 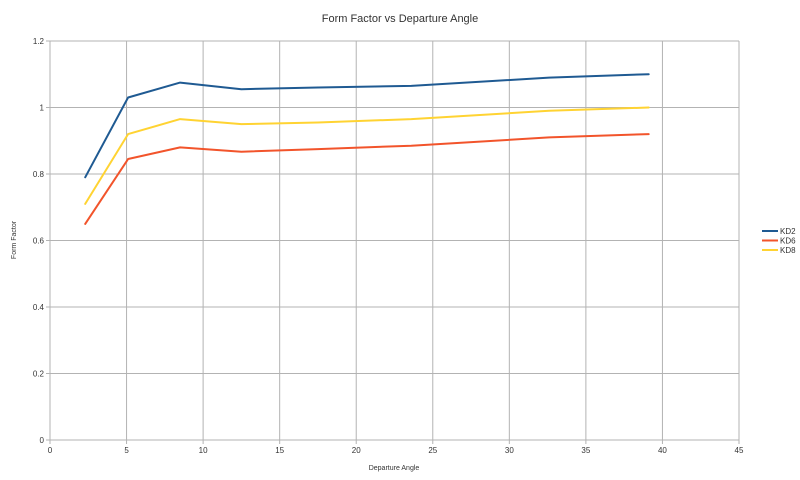 I want to click on y-axis-title: Form Factor, so click(x=14, y=239).